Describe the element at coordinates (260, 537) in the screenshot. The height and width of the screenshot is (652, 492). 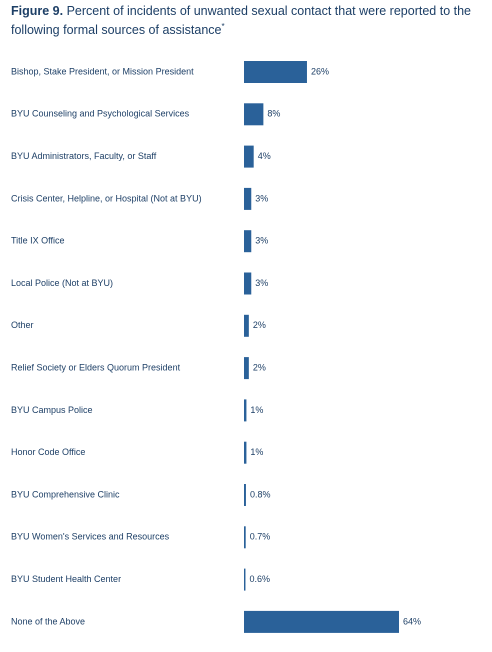
I see `value-label: 0.7%` at that location.